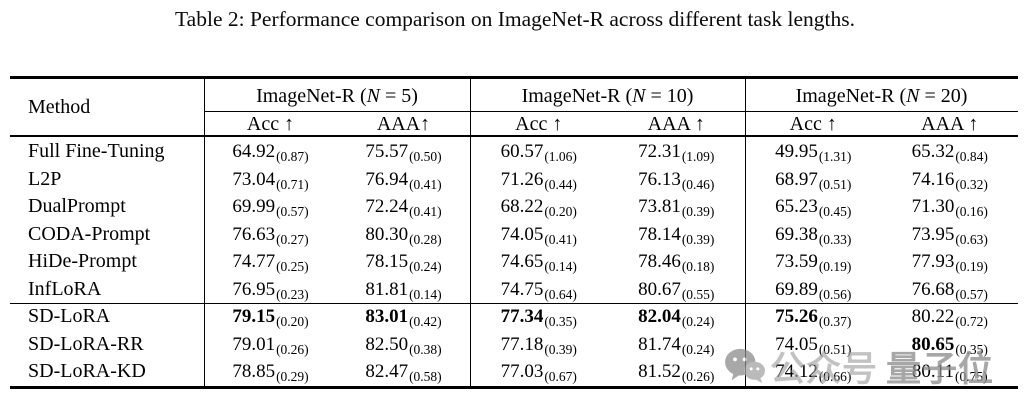 Image resolution: width=1030 pixels, height=406 pixels. Describe the element at coordinates (677, 317) in the screenshot. I see `metric-cell: 82.04(0.24)` at that location.